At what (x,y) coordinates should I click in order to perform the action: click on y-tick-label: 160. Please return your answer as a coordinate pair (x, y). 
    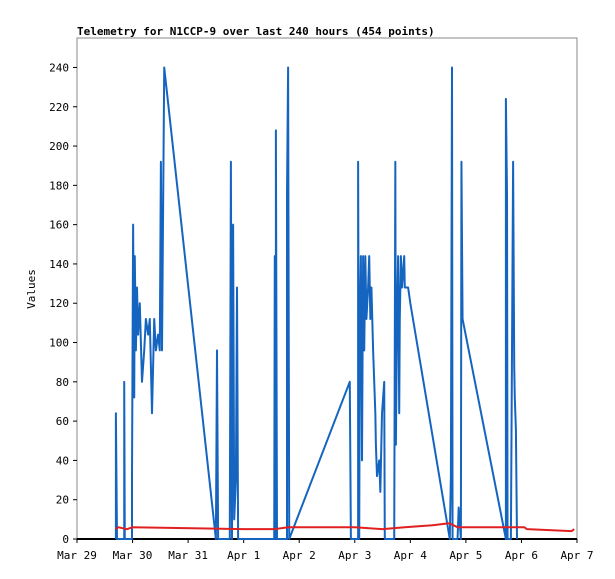
    Looking at the image, I should click on (59, 225).